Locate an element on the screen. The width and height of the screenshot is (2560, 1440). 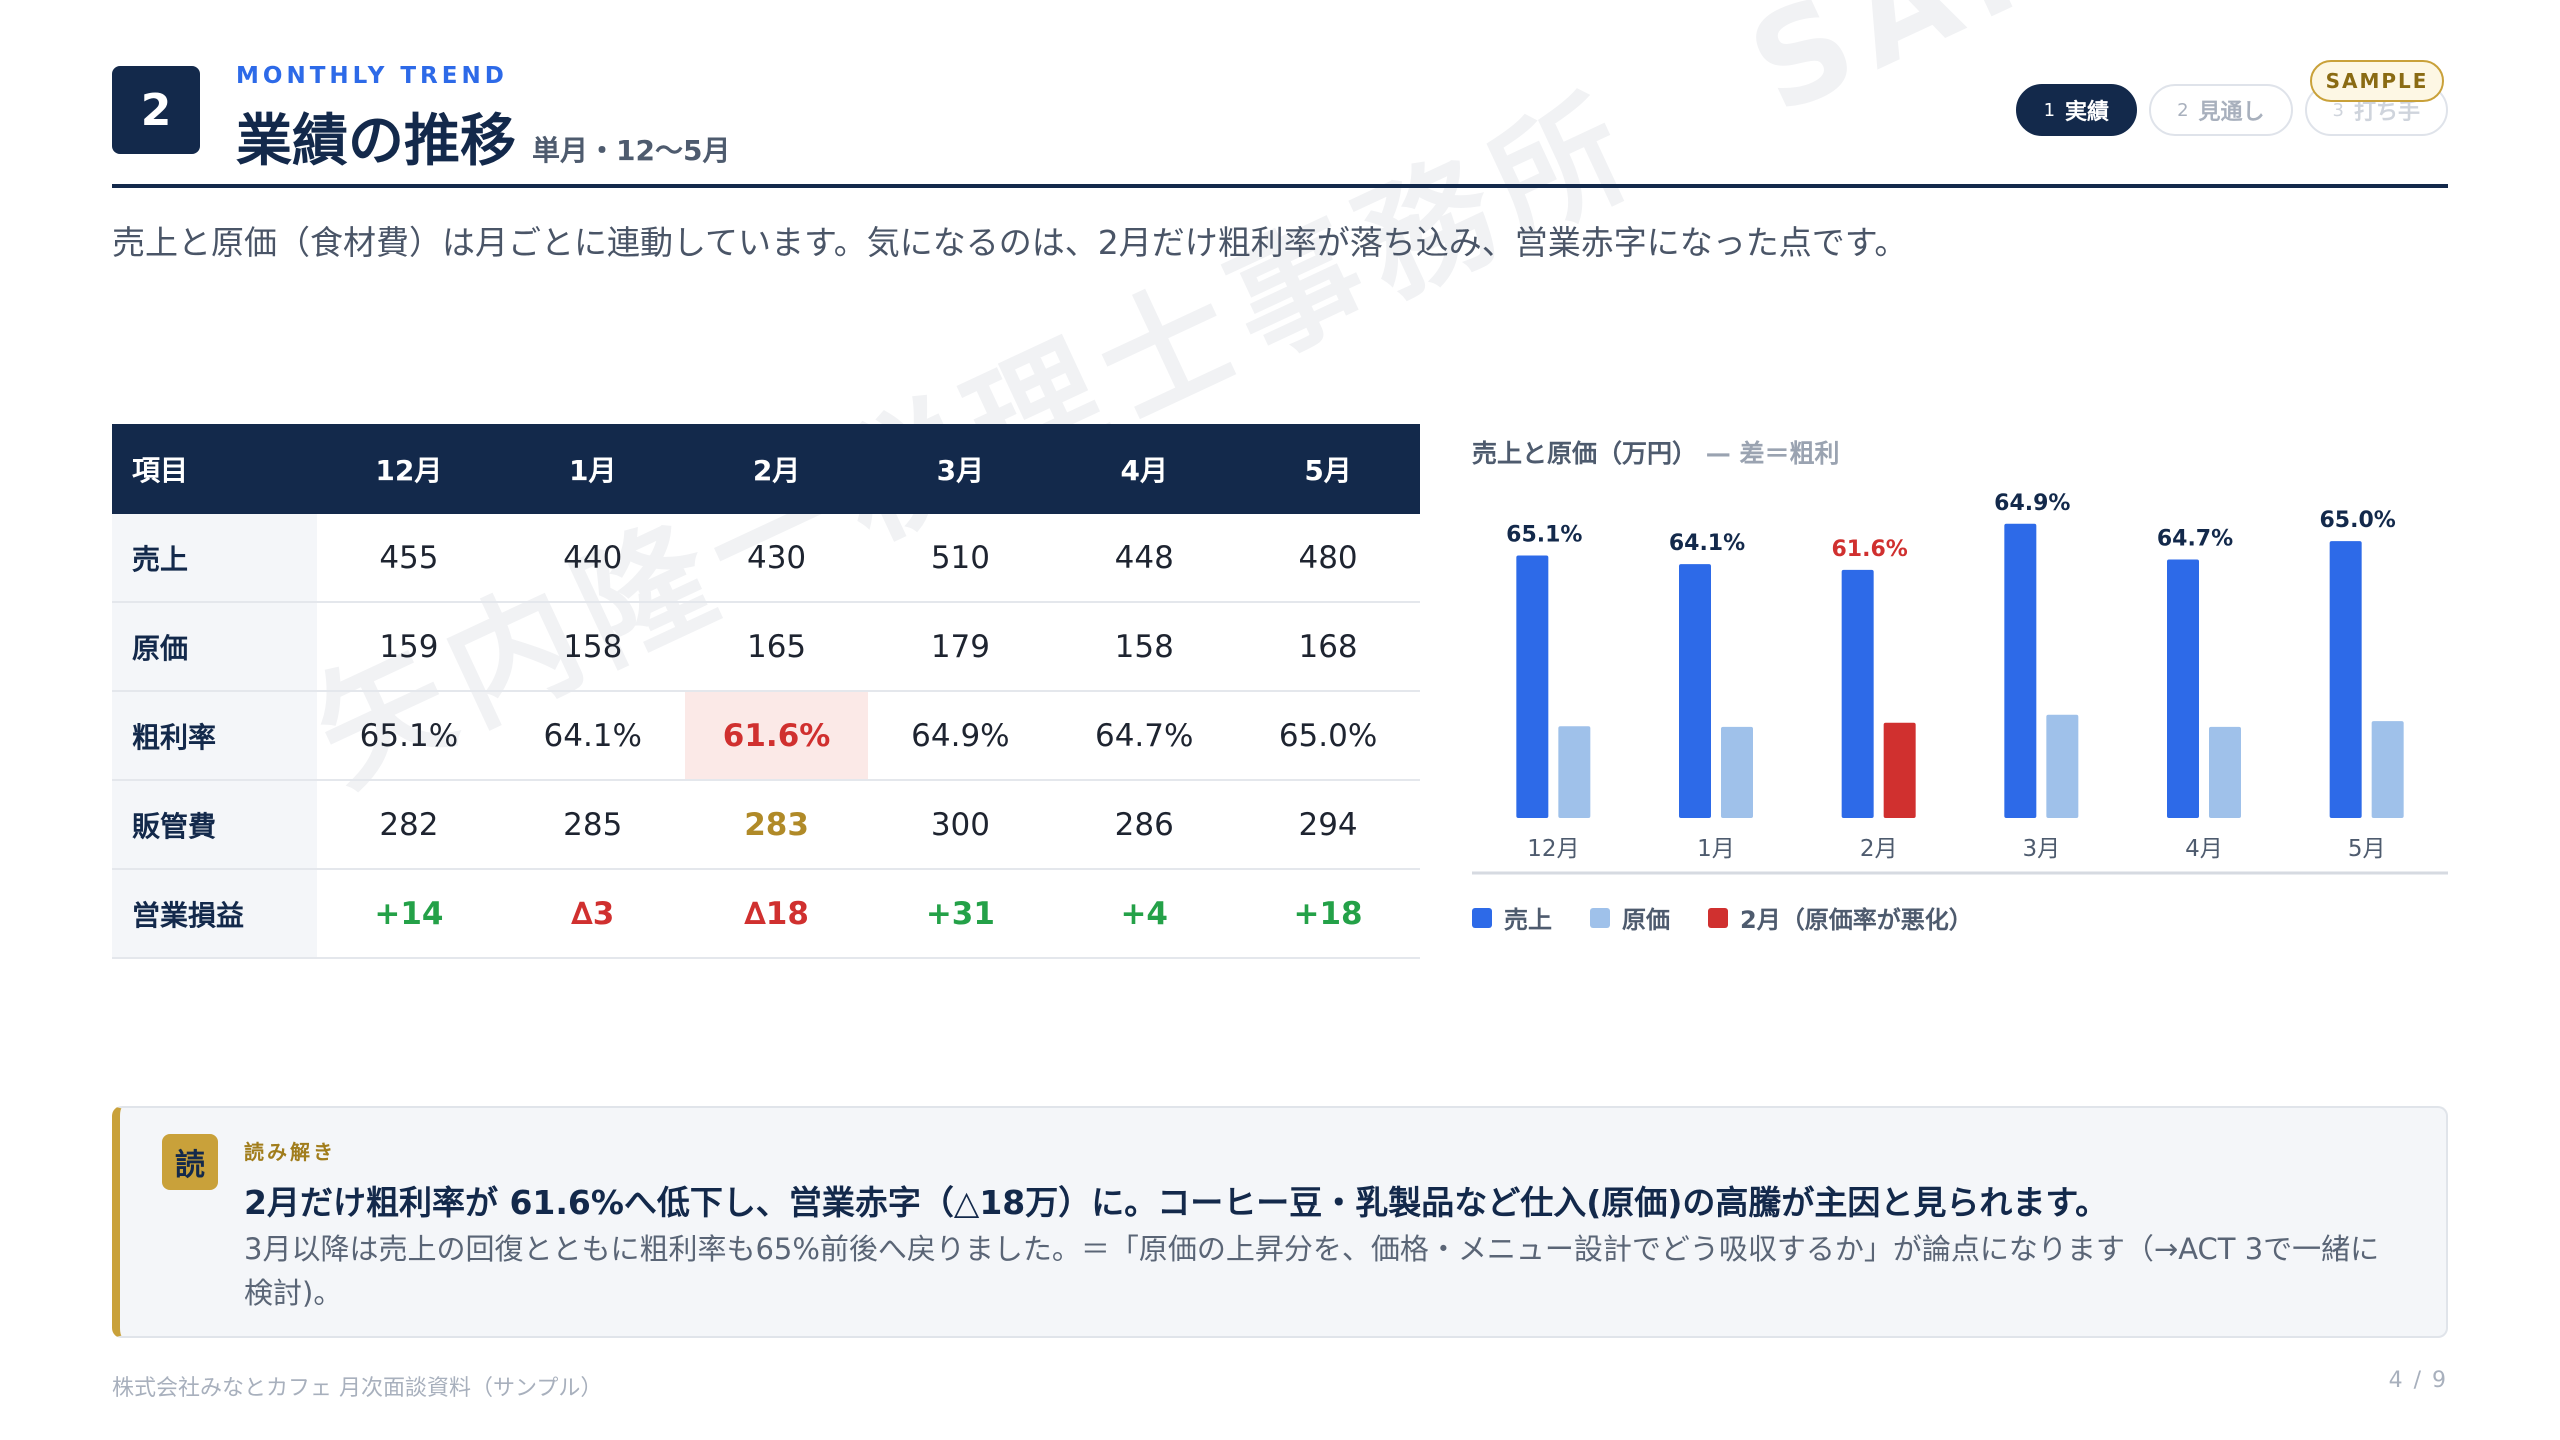
table-cell: 65.0% is located at coordinates (1328, 736).